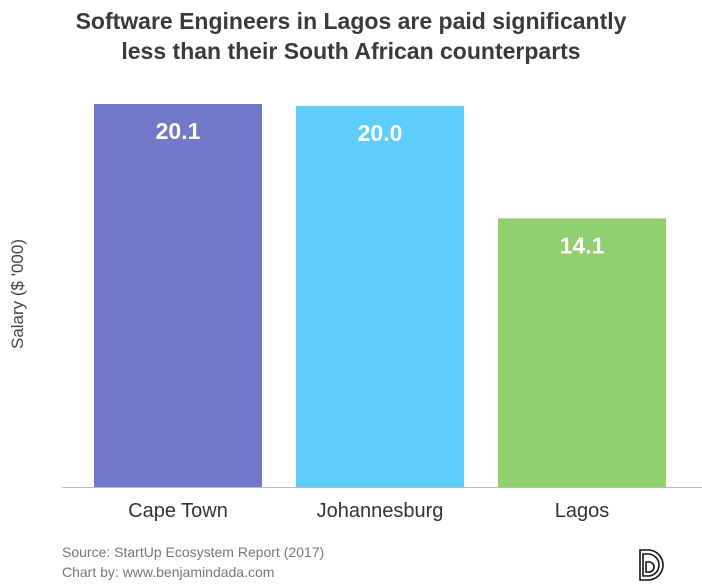  What do you see at coordinates (582, 245) in the screenshot?
I see `data-label: 14.1` at bounding box center [582, 245].